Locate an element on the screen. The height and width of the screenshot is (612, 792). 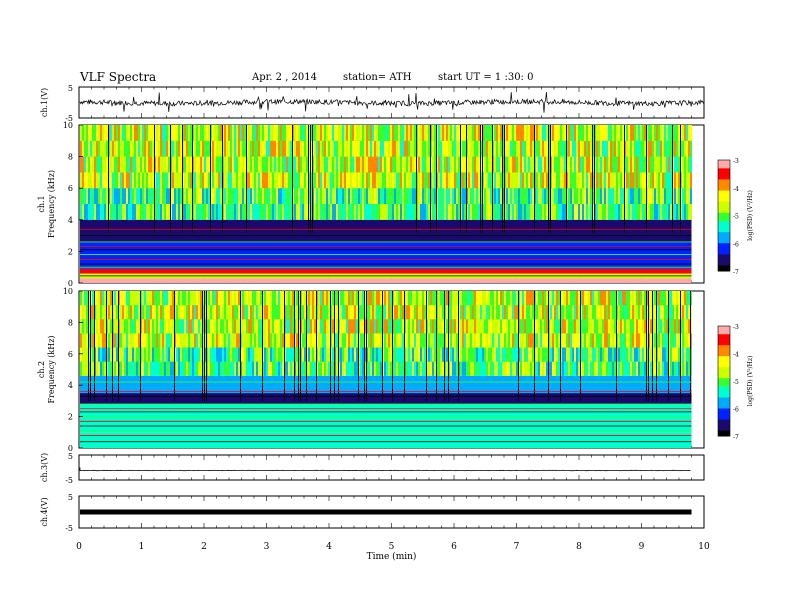
ch2-spectrogram-ytick-label: 8 is located at coordinates (70, 322).